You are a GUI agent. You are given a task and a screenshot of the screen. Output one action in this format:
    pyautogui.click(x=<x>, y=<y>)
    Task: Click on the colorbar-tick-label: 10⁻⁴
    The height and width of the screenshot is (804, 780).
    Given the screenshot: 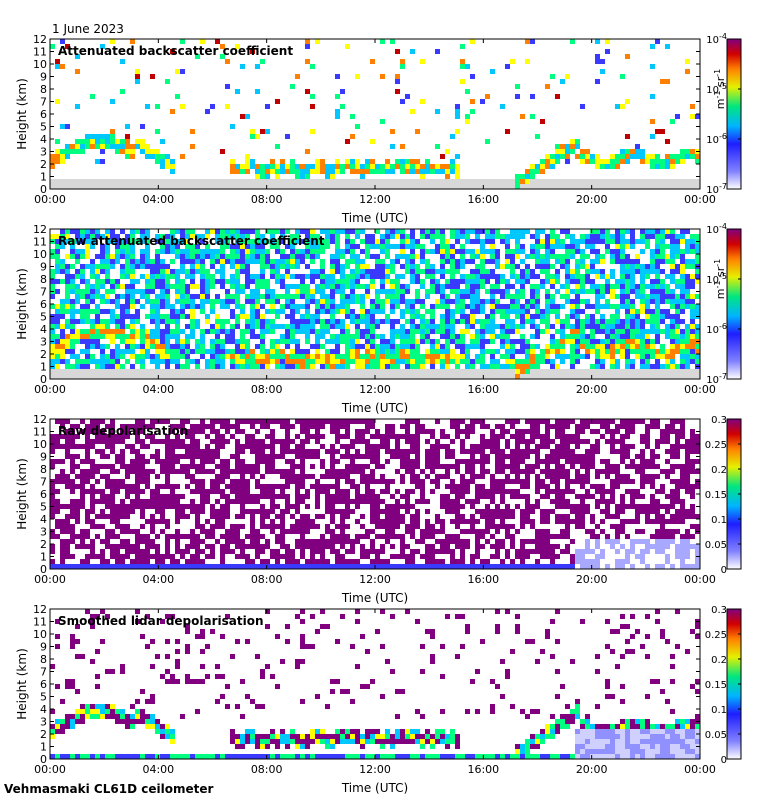 What is the action you would take?
    pyautogui.click(x=716, y=229)
    